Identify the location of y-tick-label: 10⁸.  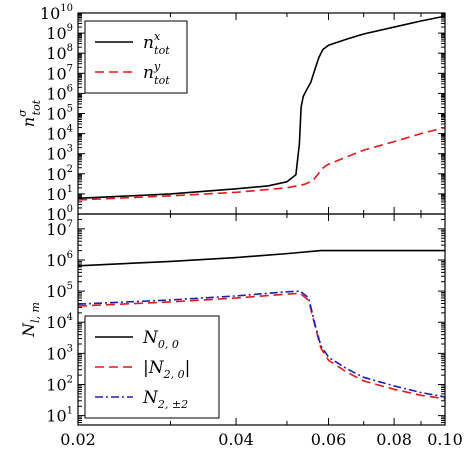
(59, 53).